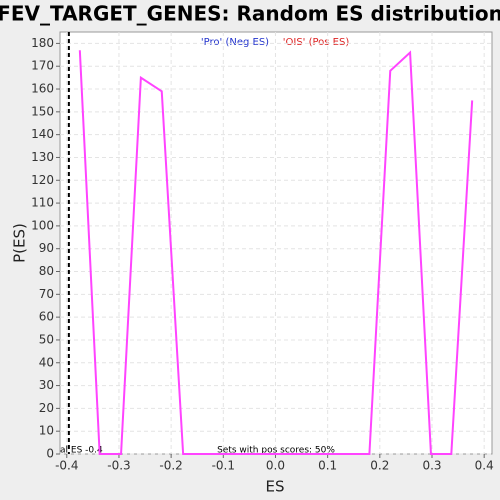 This screenshot has width=500, height=500. Describe the element at coordinates (379, 466) in the screenshot. I see `x-tick-label: 0.2` at that location.